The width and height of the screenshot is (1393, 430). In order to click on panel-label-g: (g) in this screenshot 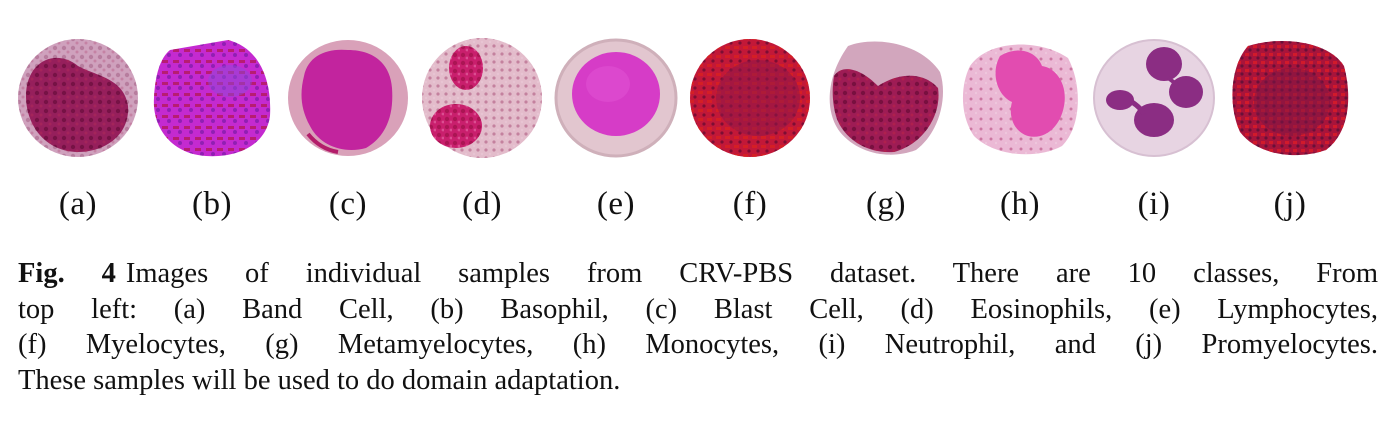, I will do `click(886, 204)`.